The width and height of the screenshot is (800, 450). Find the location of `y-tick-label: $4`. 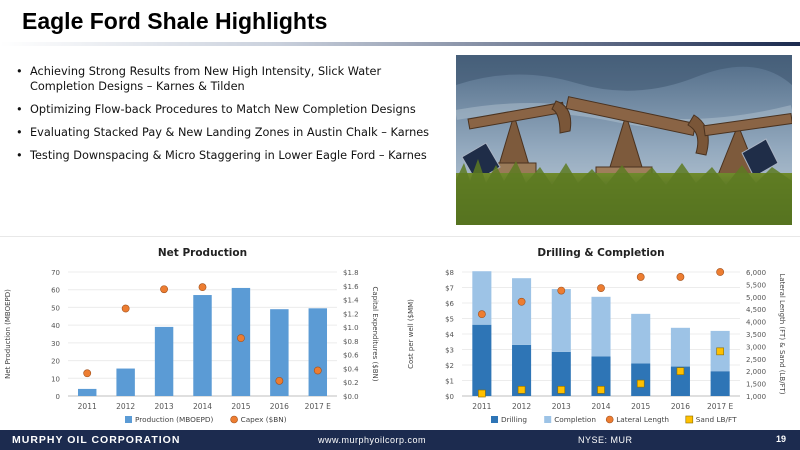

y-tick-label: $4 is located at coordinates (449, 335).